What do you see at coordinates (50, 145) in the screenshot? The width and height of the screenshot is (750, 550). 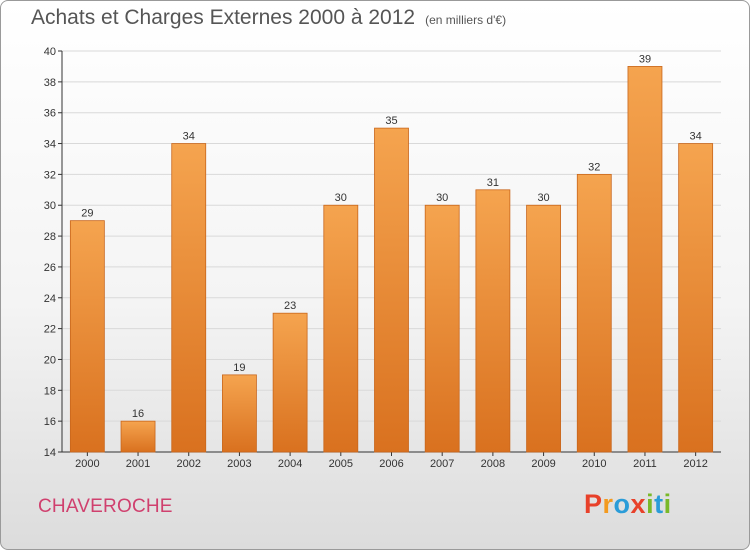 I see `y-tick-label: 34` at bounding box center [50, 145].